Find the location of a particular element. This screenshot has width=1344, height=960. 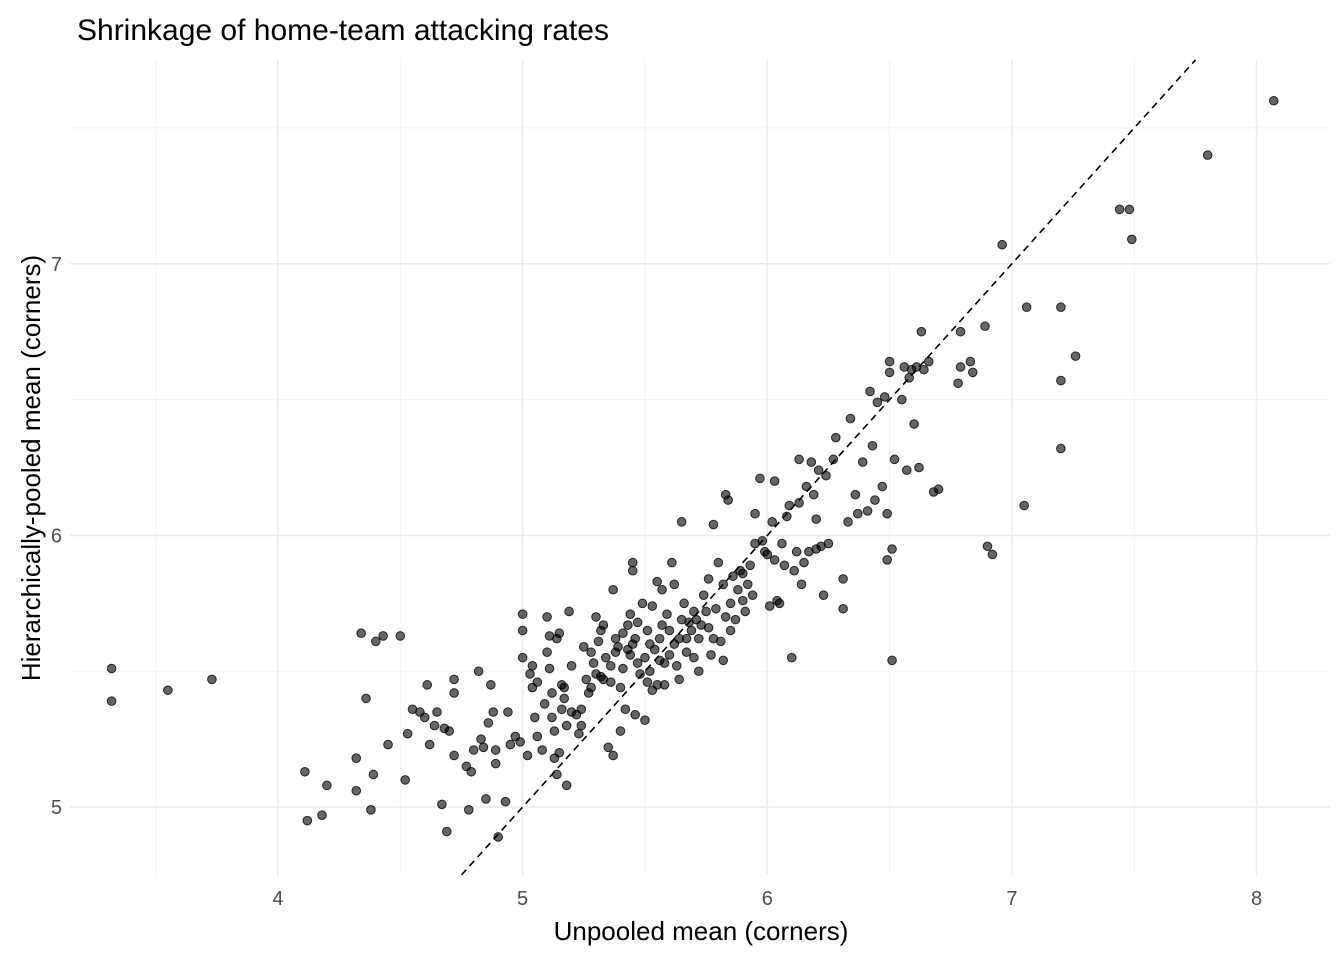

y-tick-label: 6 is located at coordinates (56, 536).